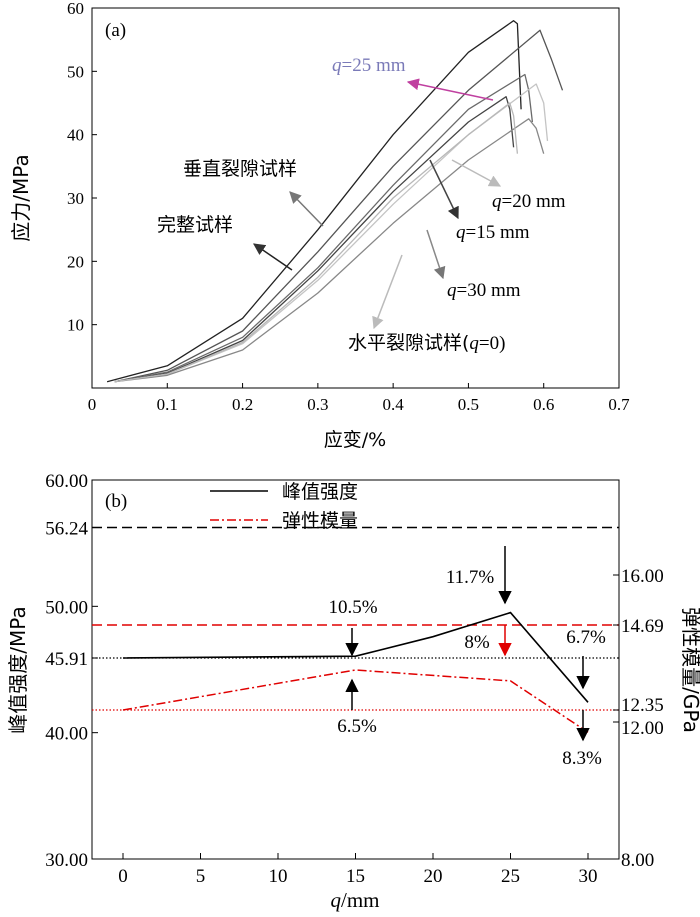  What do you see at coordinates (352, 607) in the screenshot?
I see `annotation-10-5: 10.5%` at bounding box center [352, 607].